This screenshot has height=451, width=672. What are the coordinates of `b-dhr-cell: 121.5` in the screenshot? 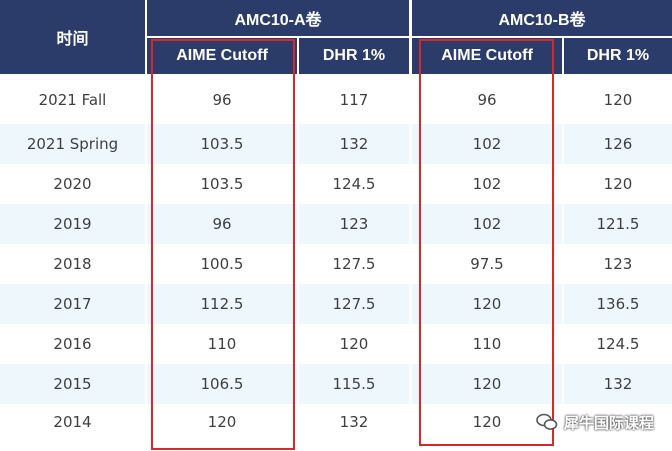 It's located at (618, 224).